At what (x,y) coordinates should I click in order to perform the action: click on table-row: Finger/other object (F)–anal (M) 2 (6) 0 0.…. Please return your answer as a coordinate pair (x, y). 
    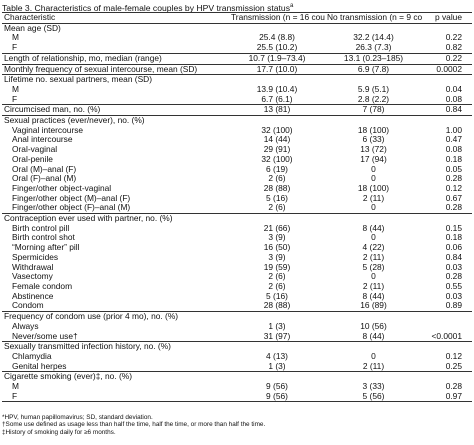
    Looking at the image, I should click on (237, 208).